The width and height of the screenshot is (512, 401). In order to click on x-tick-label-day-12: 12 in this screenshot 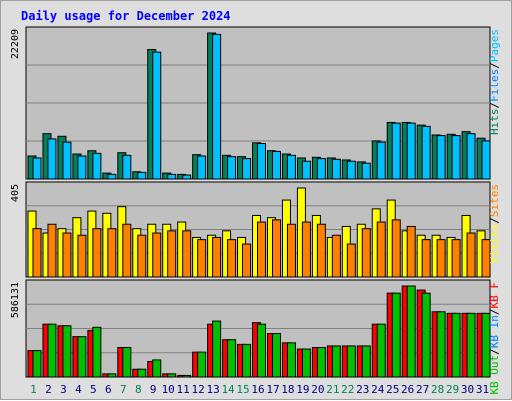, I will do `click(198, 389)`.